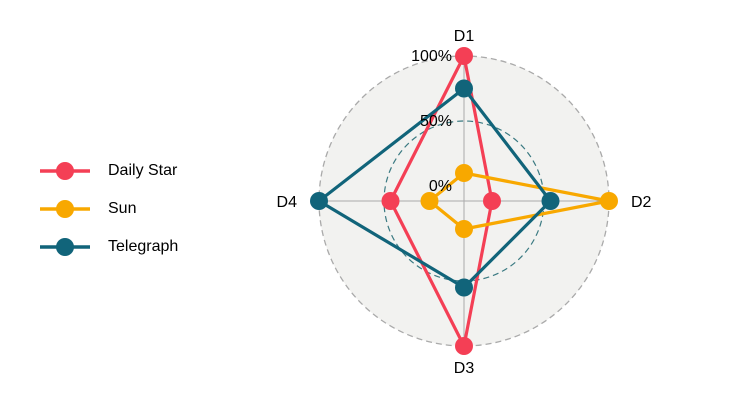 This screenshot has height=406, width=731. What do you see at coordinates (464, 36) in the screenshot?
I see `axis-label-d1: D1` at bounding box center [464, 36].